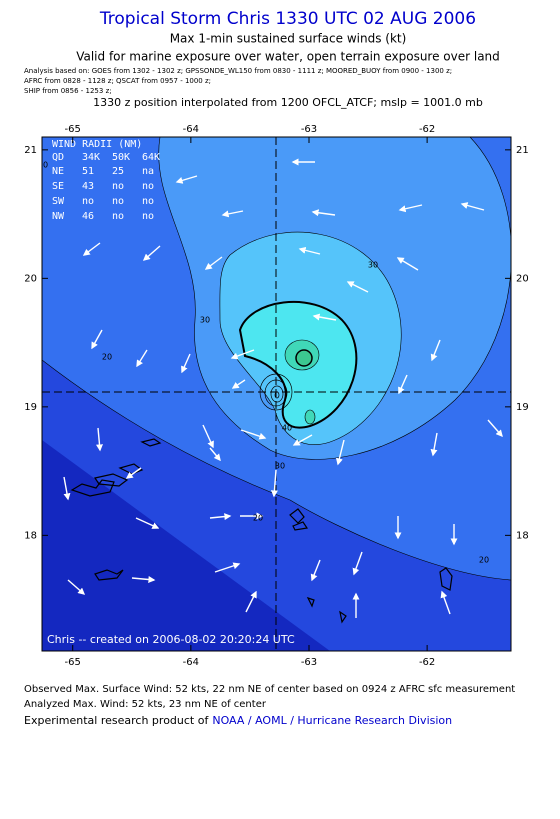 The height and width of the screenshot is (819, 560). Describe the element at coordinates (309, 662) in the screenshot. I see `lon-label: -63` at that location.